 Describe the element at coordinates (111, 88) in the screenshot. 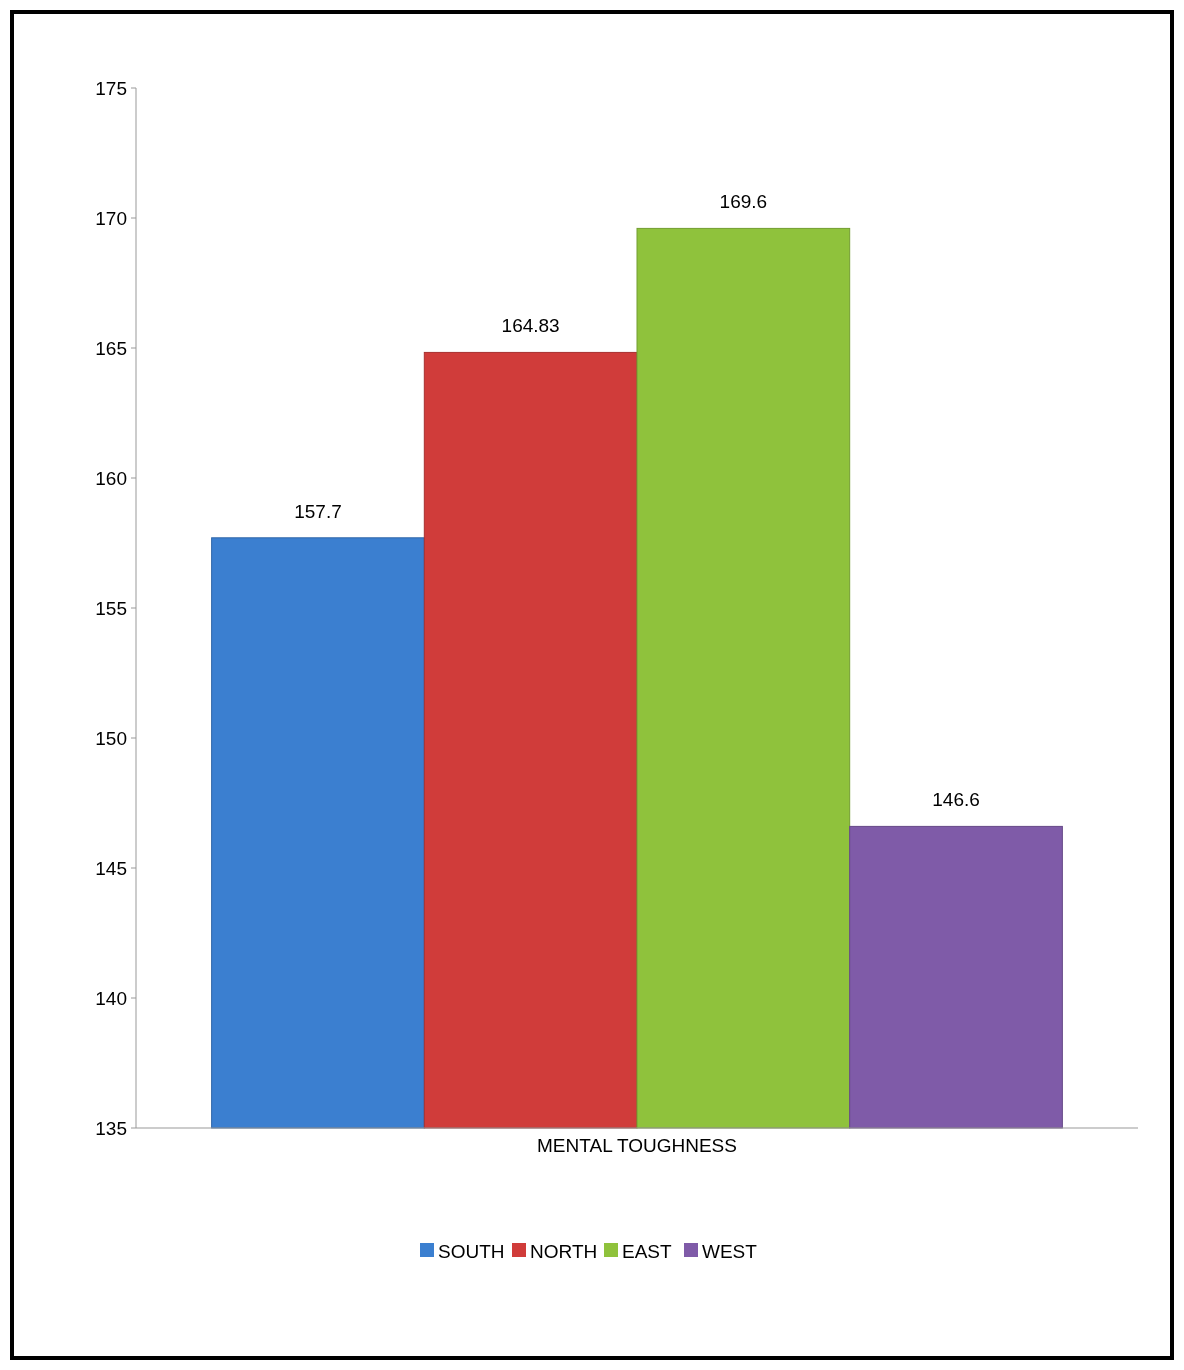

I see `y-tick-label: 175` at that location.